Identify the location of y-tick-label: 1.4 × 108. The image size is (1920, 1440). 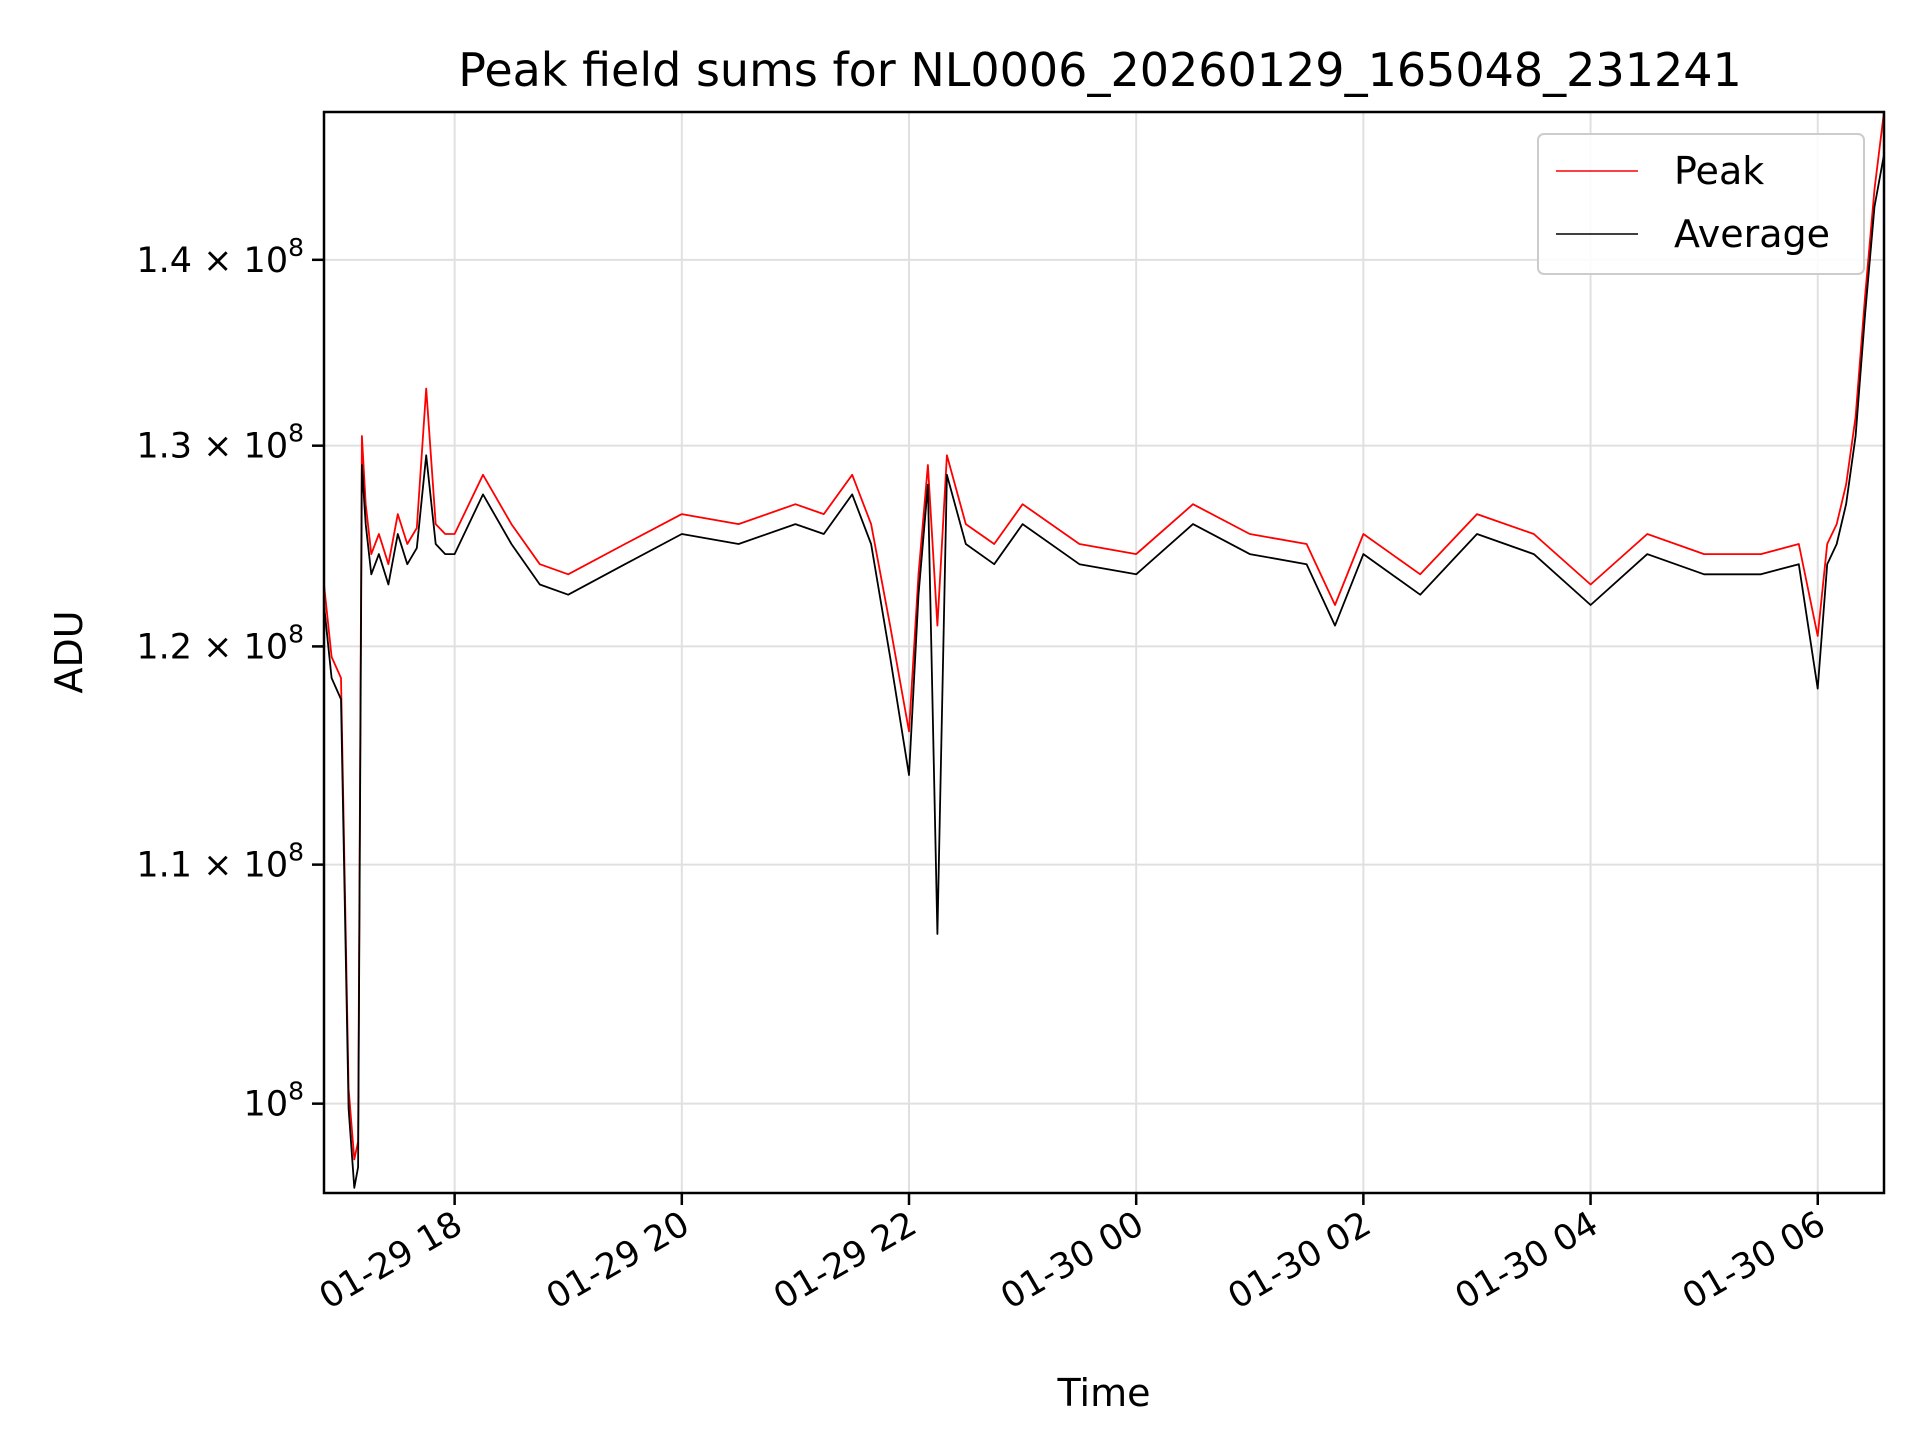
(220, 257).